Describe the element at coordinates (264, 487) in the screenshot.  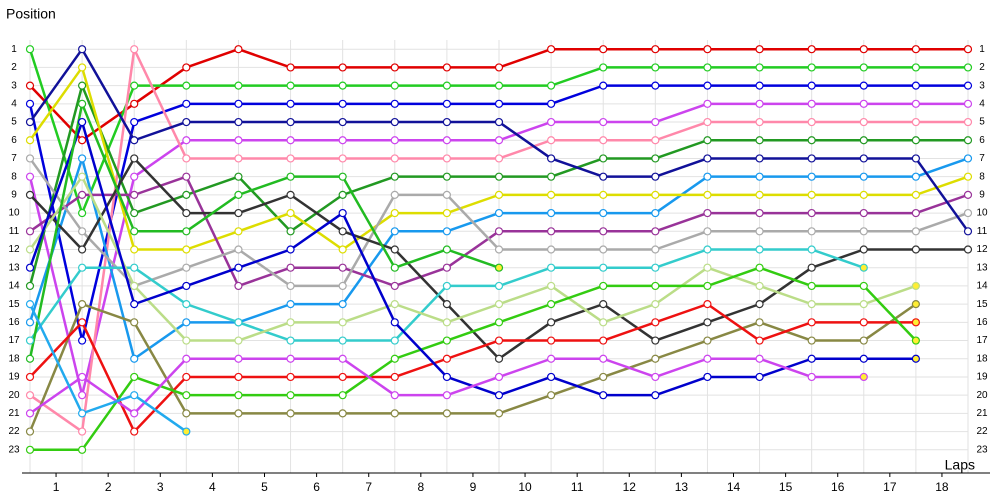
I see `x-tick-label: 5` at that location.